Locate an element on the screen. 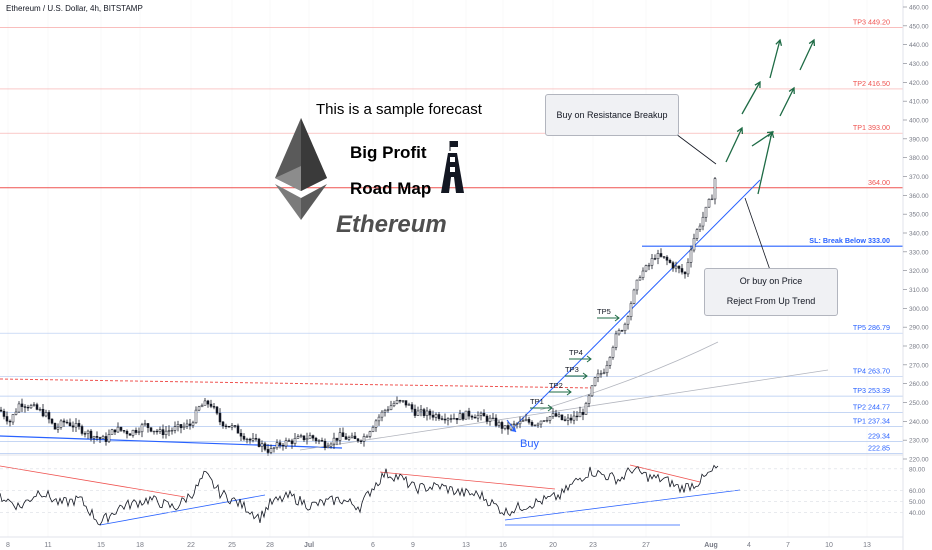 The height and width of the screenshot is (550, 932). level-label: TP2 244.77 is located at coordinates (871, 406).